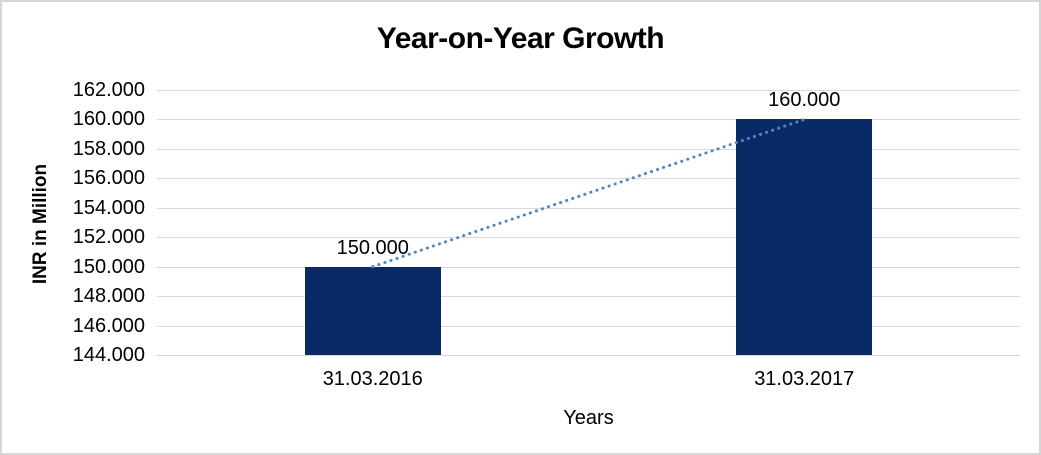  Describe the element at coordinates (108, 178) in the screenshot. I see `y-tick-label: 156.000` at that location.